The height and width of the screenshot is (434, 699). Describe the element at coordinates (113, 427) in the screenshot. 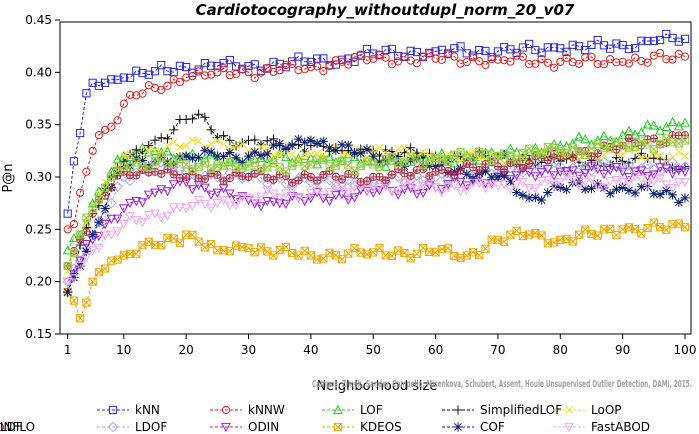

I see `legend-marker-ldof` at that location.